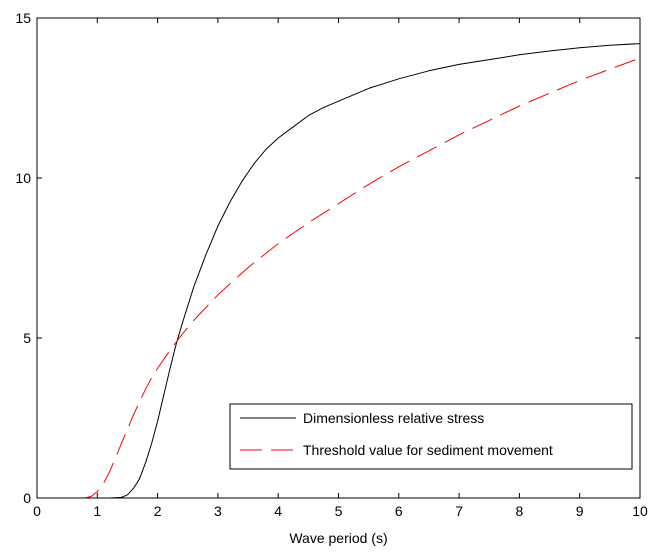  What do you see at coordinates (640, 511) in the screenshot?
I see `x-tick-label: 10` at bounding box center [640, 511].